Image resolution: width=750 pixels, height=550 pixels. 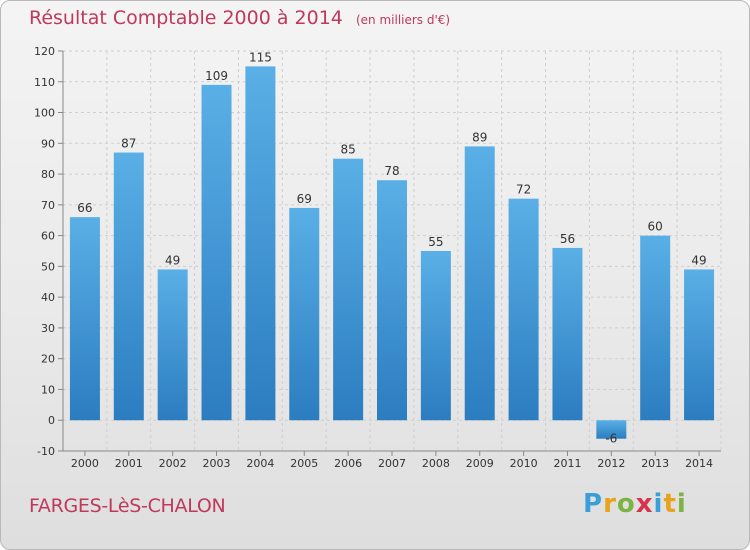 What do you see at coordinates (699, 463) in the screenshot?
I see `x-tick-label: 2014` at bounding box center [699, 463].